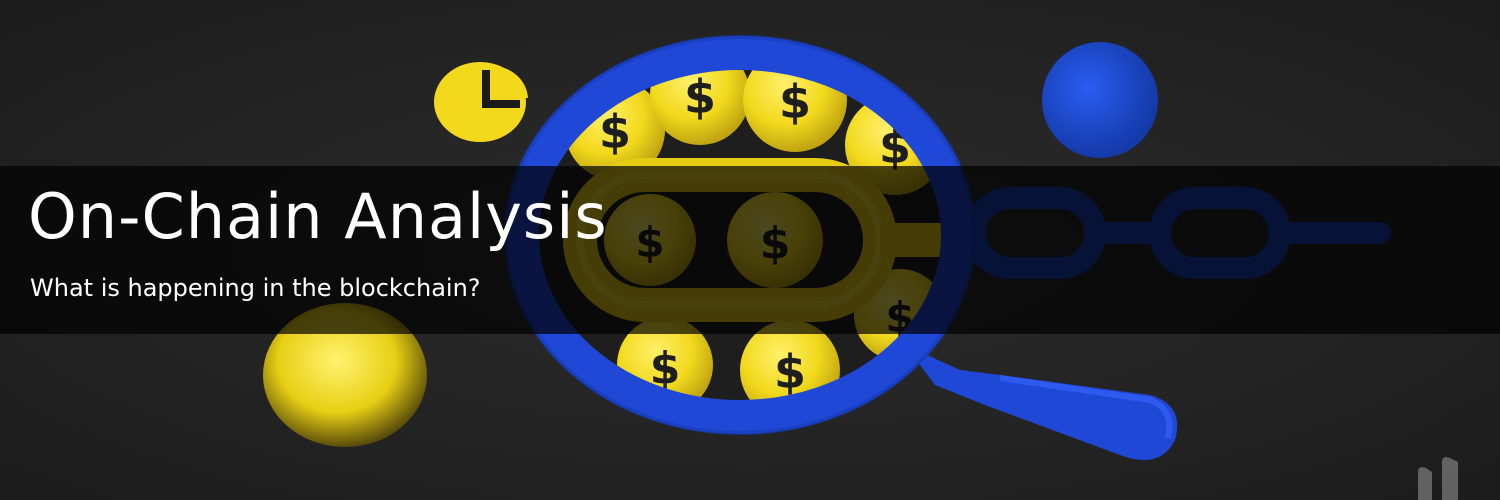 This screenshot has width=1500, height=500. I want to click on page-subtitle: What is happening in the blockchain?, so click(255, 288).